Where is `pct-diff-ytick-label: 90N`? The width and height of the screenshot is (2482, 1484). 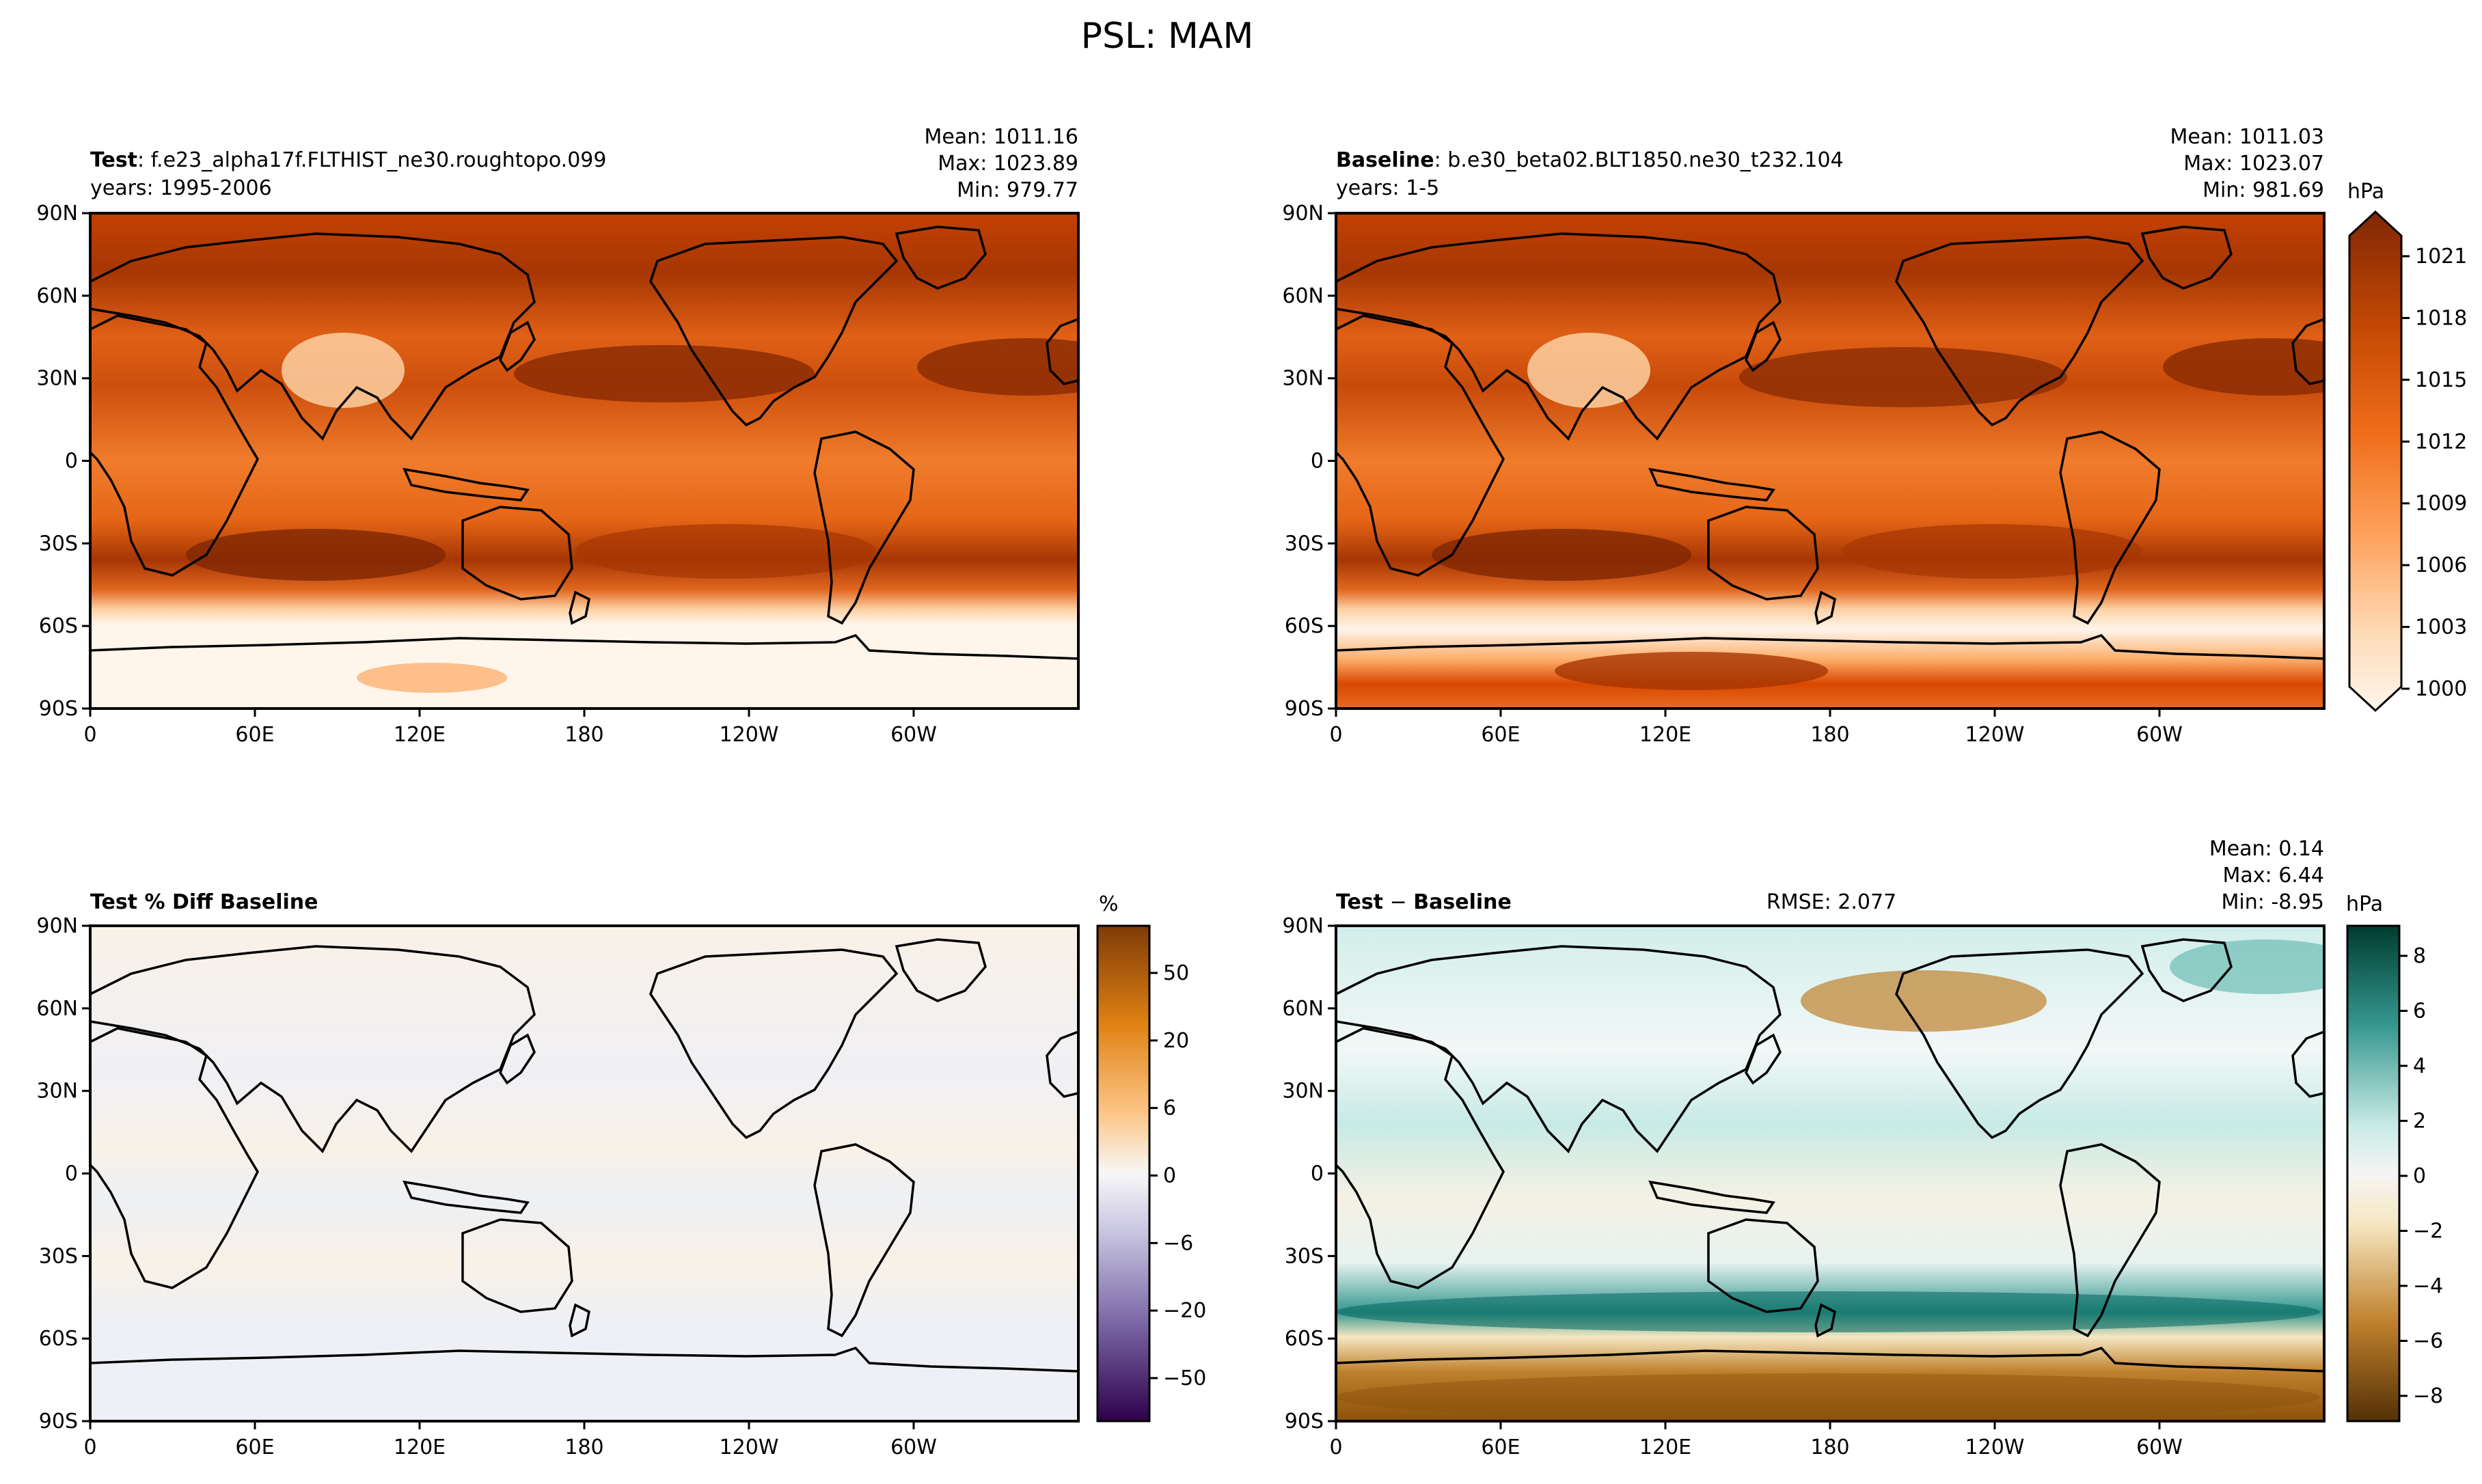 pct-diff-ytick-label: 90N is located at coordinates (57, 926).